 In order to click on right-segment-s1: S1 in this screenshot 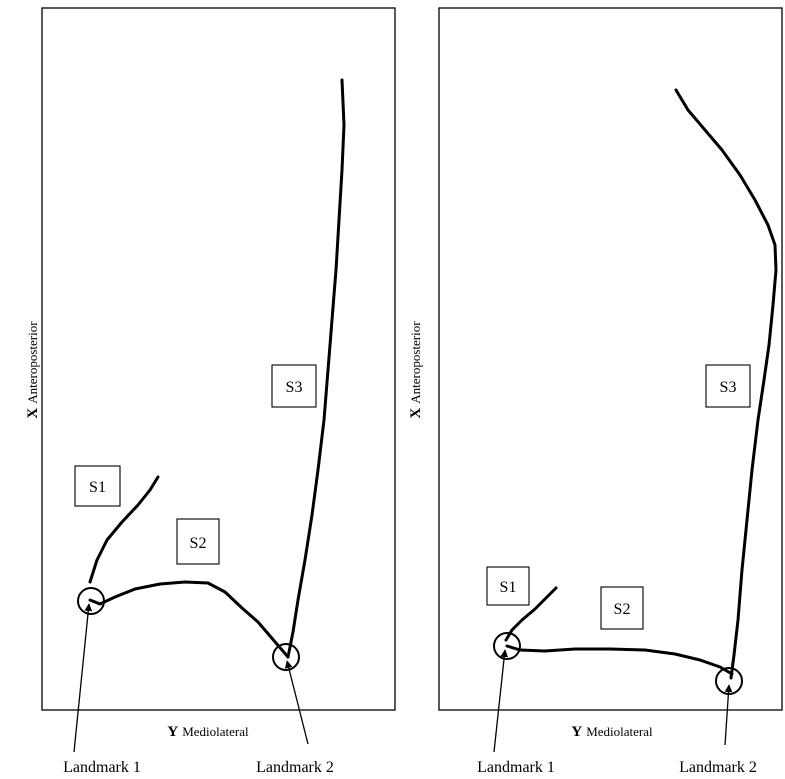, I will do `click(508, 586)`.